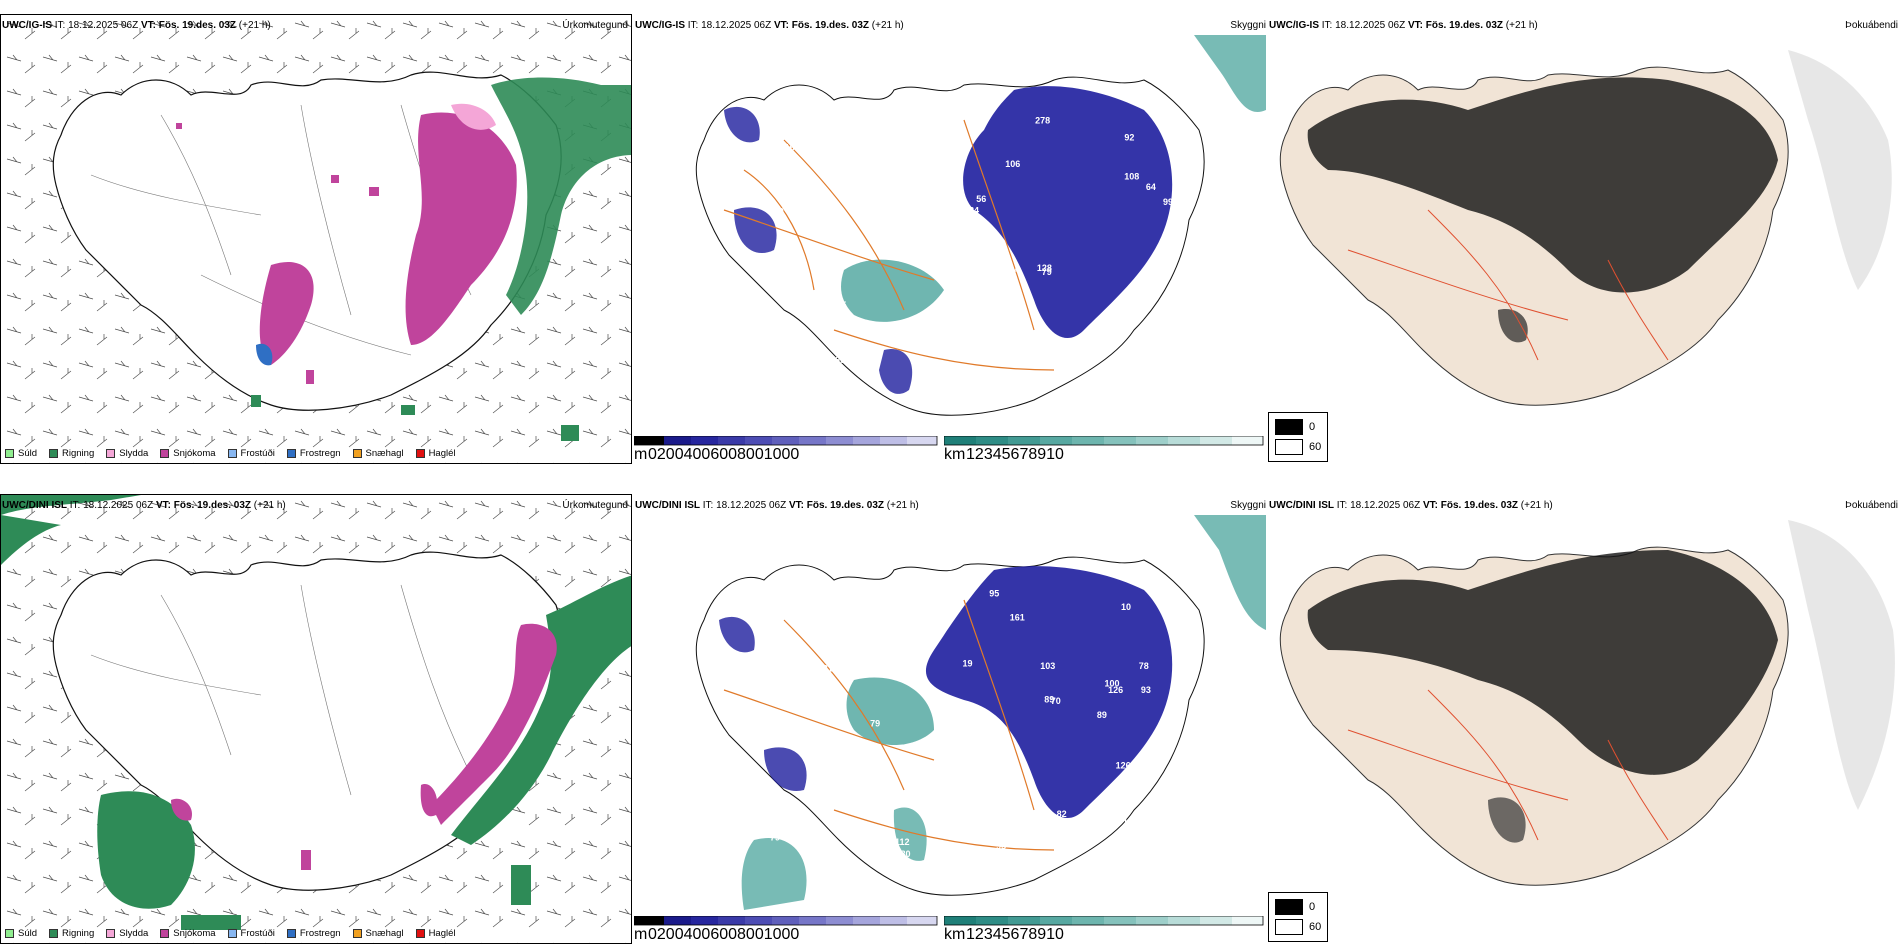 Image resolution: width=1900 pixels, height=950 pixels. I want to click on ceiling-value-label: 278, so click(1042, 121).